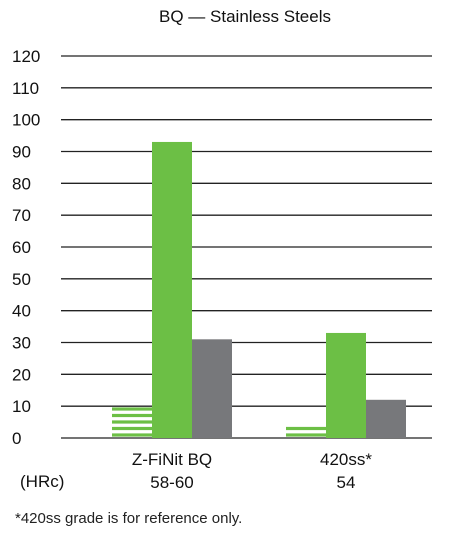 The image size is (456, 537). Describe the element at coordinates (16, 438) in the screenshot. I see `y-tick-label: 0` at that location.